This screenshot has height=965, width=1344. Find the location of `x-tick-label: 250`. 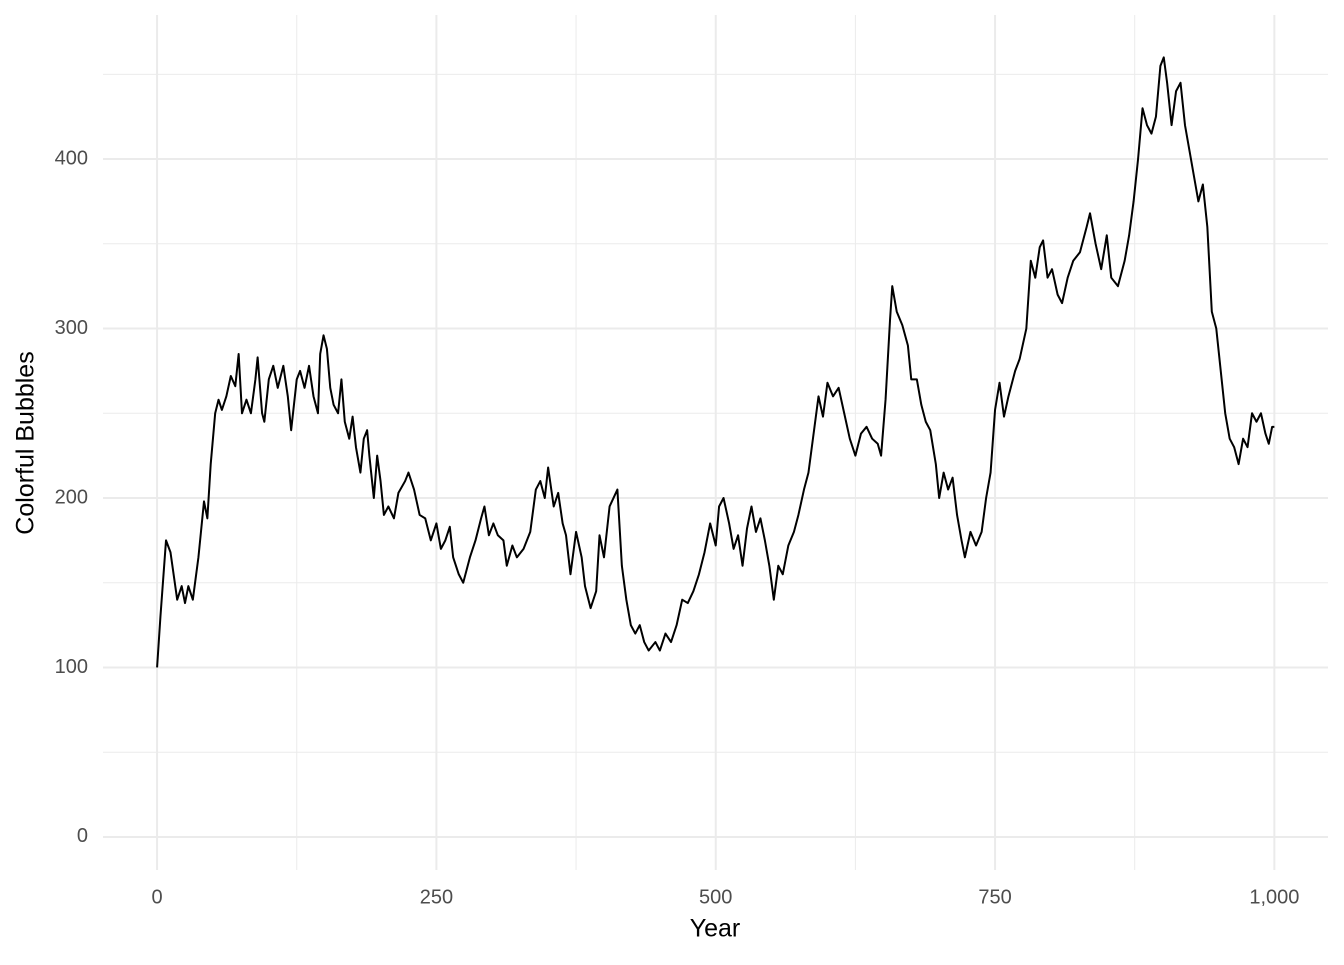

x-tick-label: 250 is located at coordinates (436, 897).